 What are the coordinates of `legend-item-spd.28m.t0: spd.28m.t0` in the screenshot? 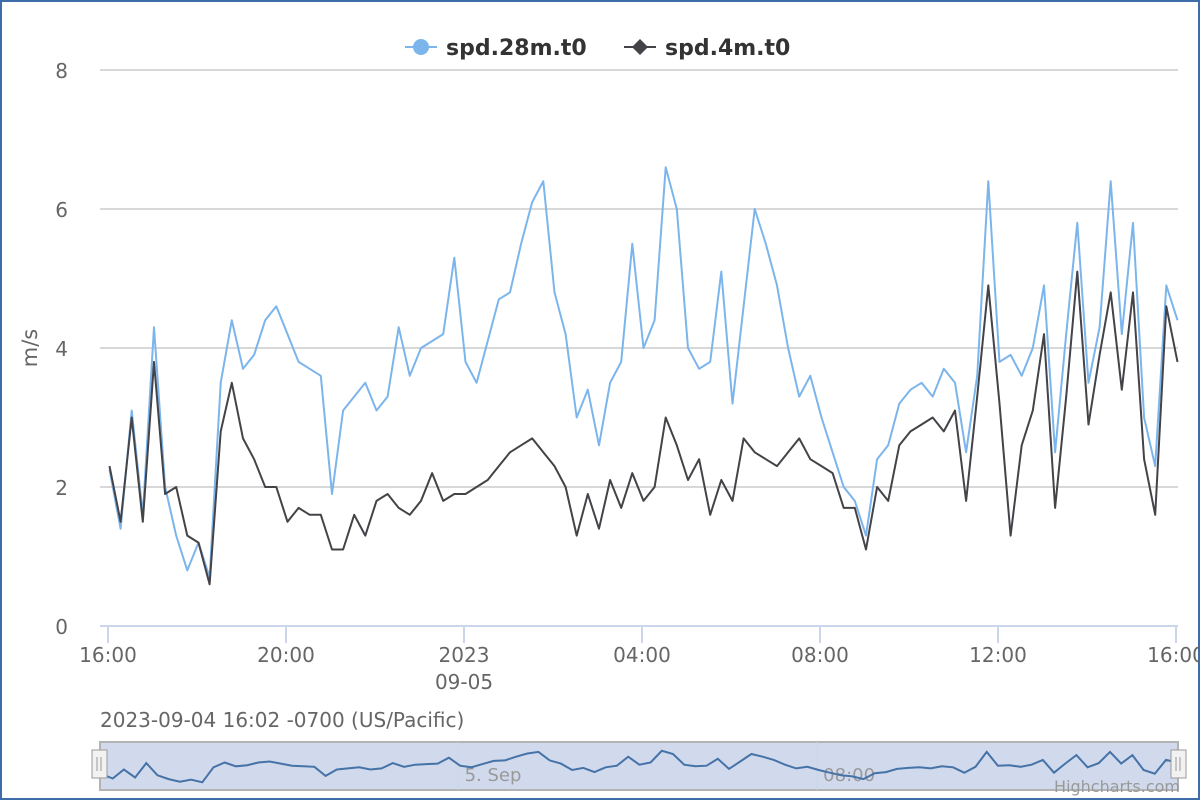 It's located at (496, 48).